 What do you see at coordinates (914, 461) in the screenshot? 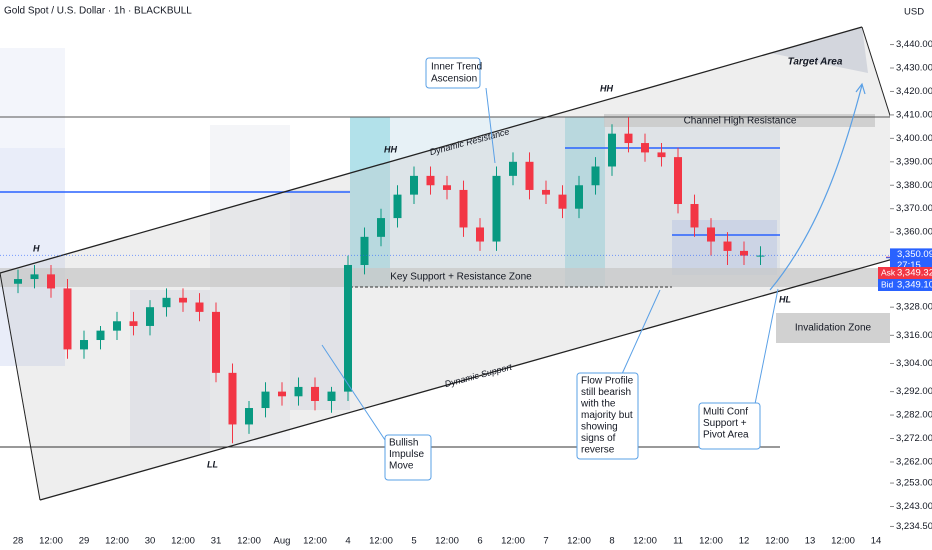
I see `y-tick-label: 3,262.00` at bounding box center [914, 461].